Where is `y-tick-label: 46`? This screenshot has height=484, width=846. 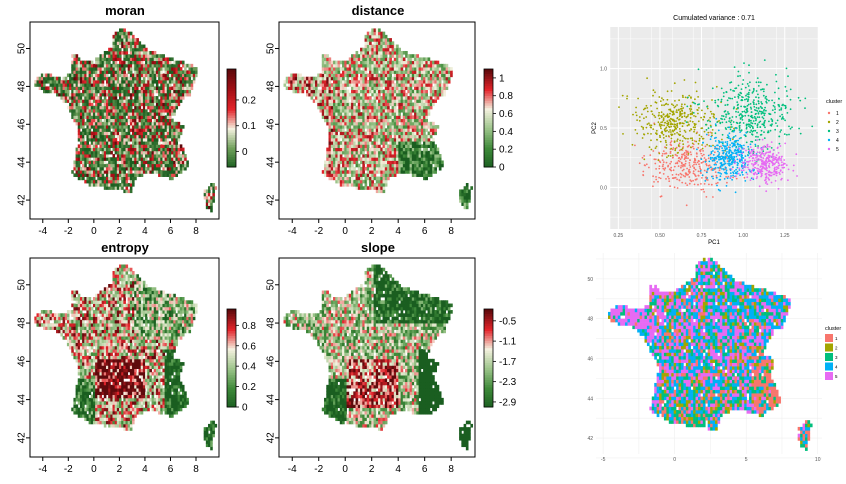
y-tick-label: 46 is located at coordinates (22, 124).